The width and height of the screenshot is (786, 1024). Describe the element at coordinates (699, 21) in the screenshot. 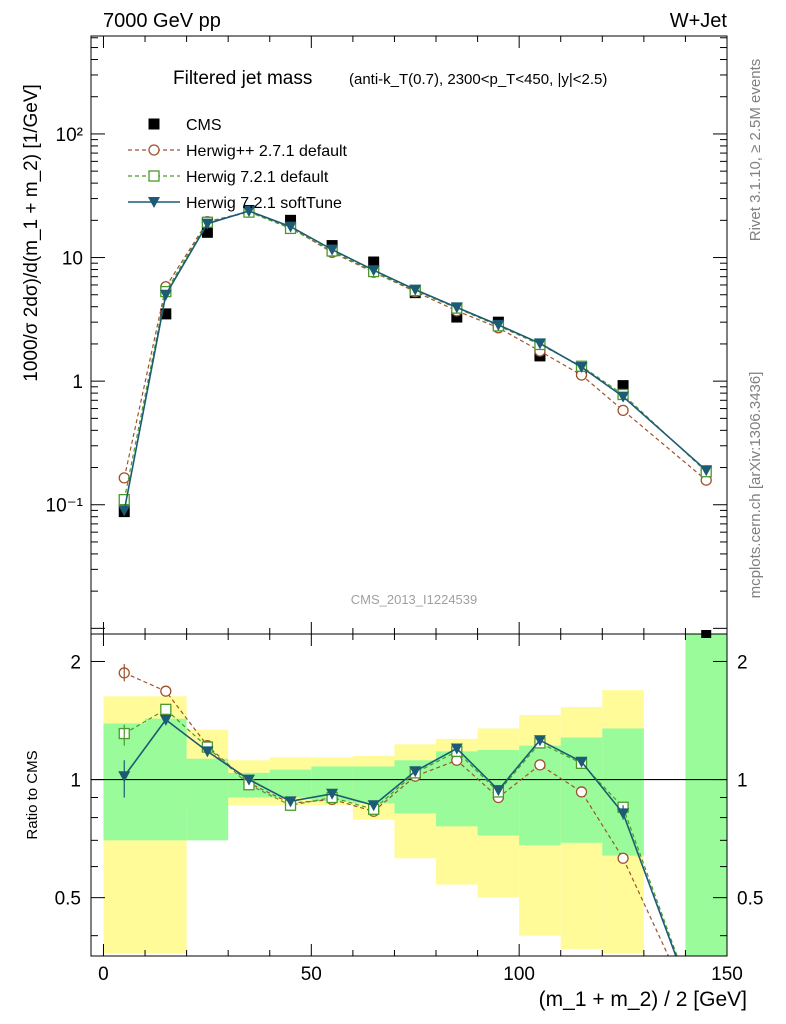

I see `process-label: W+Jet` at that location.